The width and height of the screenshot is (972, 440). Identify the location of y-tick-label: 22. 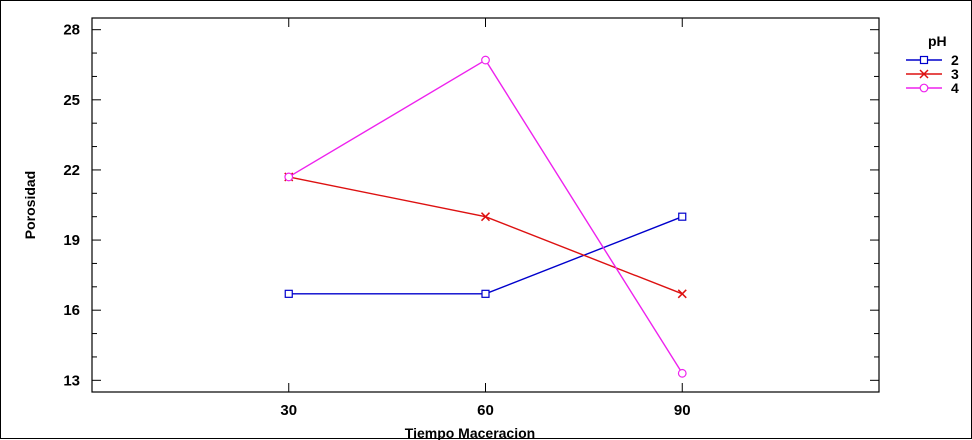
(71, 170).